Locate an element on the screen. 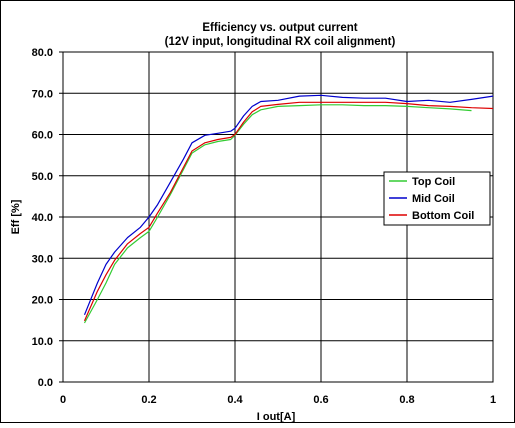 This screenshot has width=515, height=428. y-tick-label: 70.0 is located at coordinates (42, 94).